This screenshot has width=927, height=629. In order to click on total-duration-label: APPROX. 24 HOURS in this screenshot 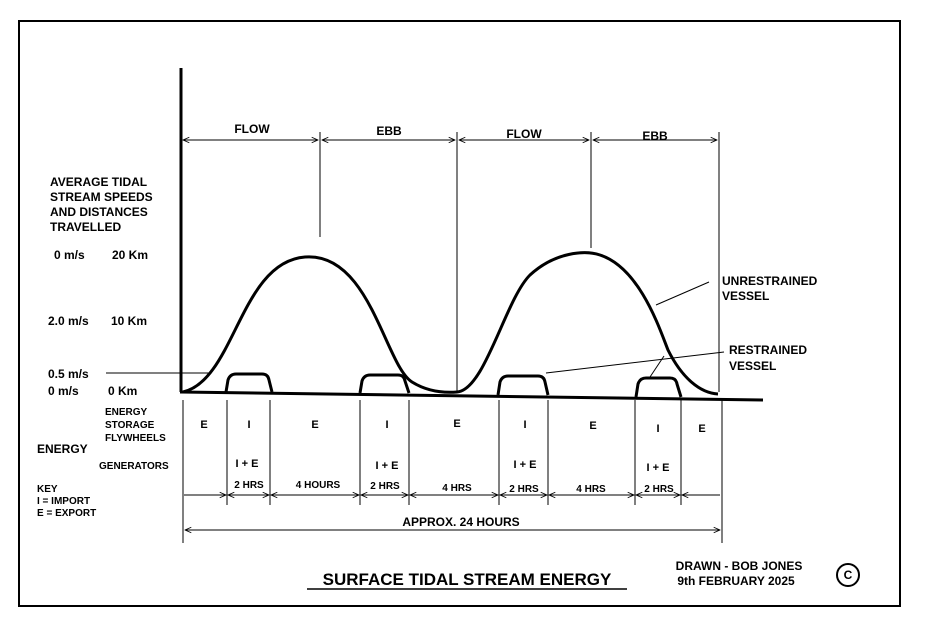, I will do `click(460, 522)`.